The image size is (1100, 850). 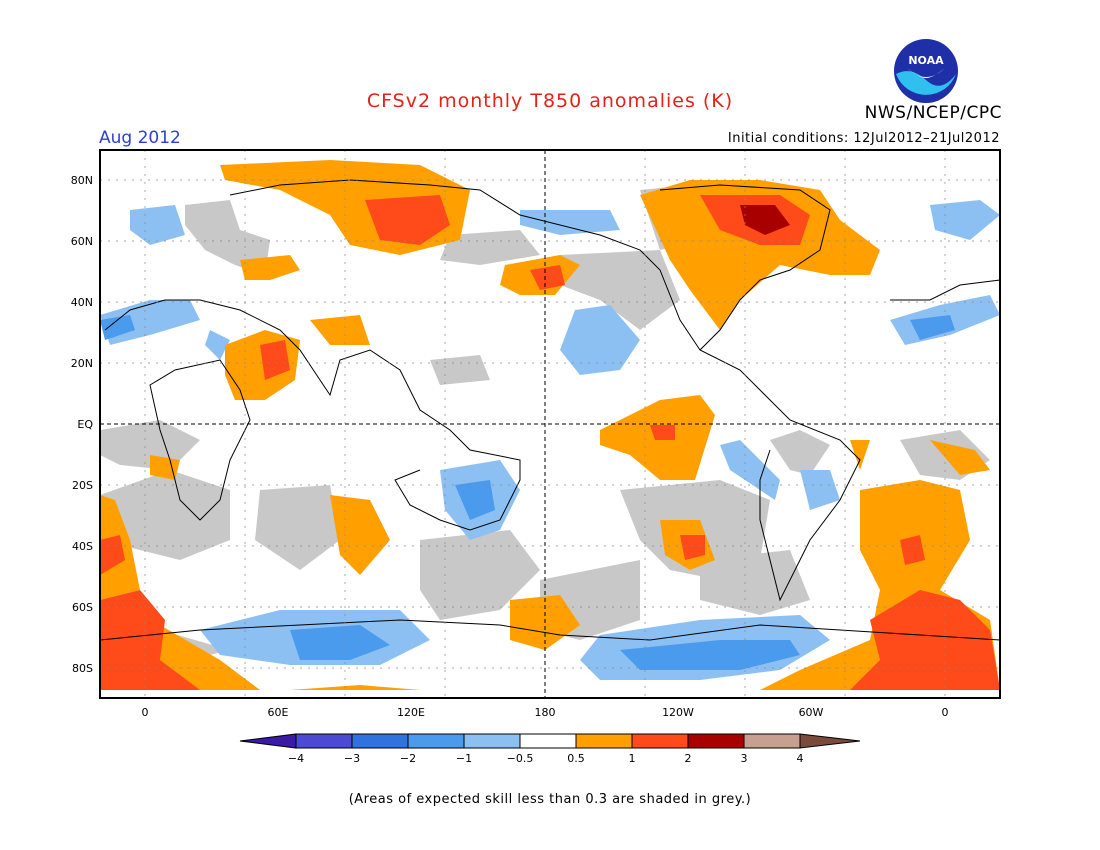 I want to click on noaa-logo-text: NOAA, so click(x=926, y=60).